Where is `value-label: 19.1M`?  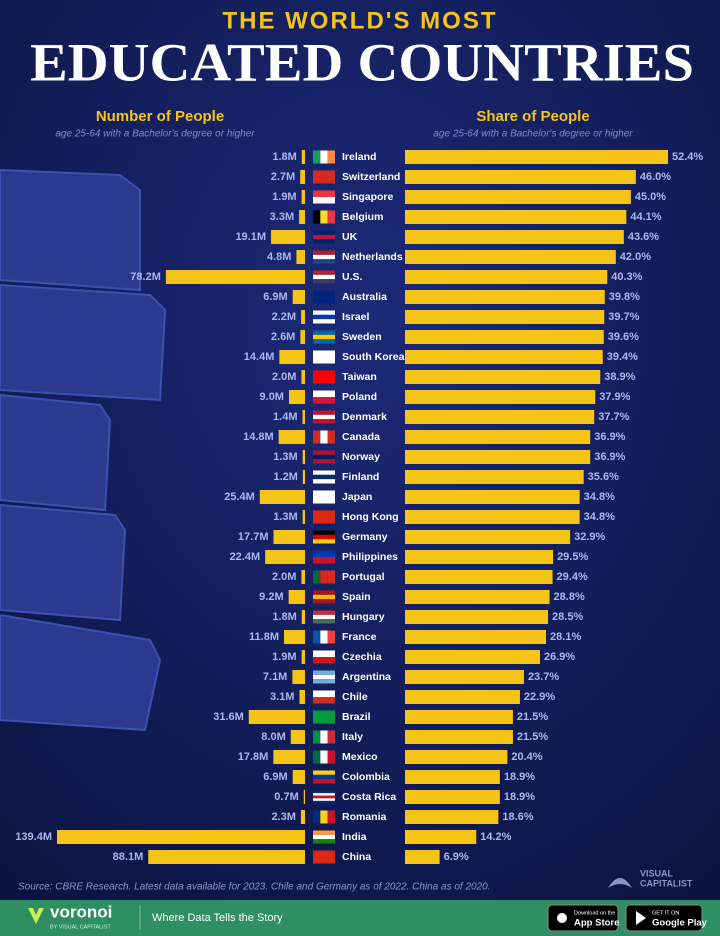 value-label: 19.1M is located at coordinates (250, 237).